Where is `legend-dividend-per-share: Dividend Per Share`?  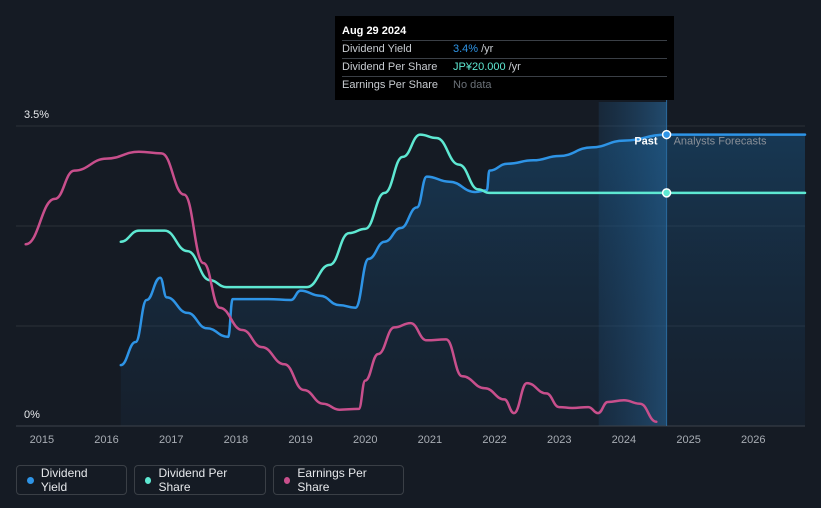 legend-dividend-per-share: Dividend Per Share is located at coordinates (200, 480).